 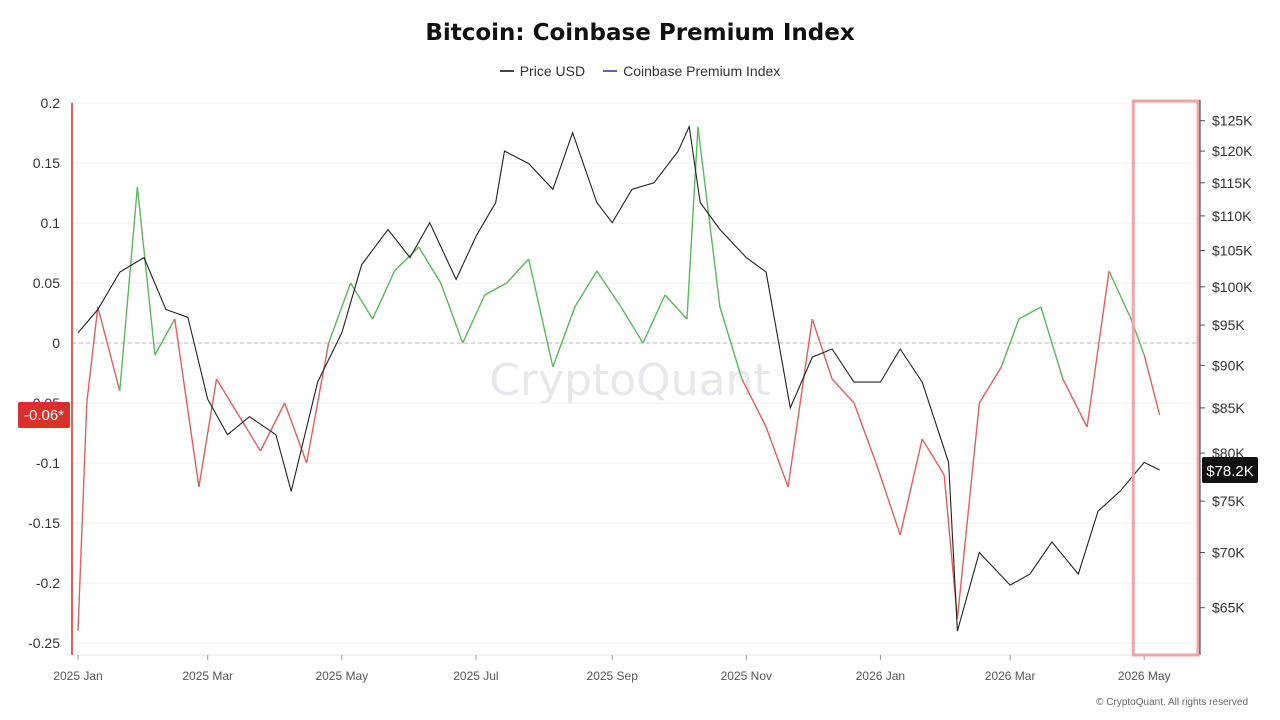 I want to click on y-left-tick-label: 0.15, so click(x=46, y=163).